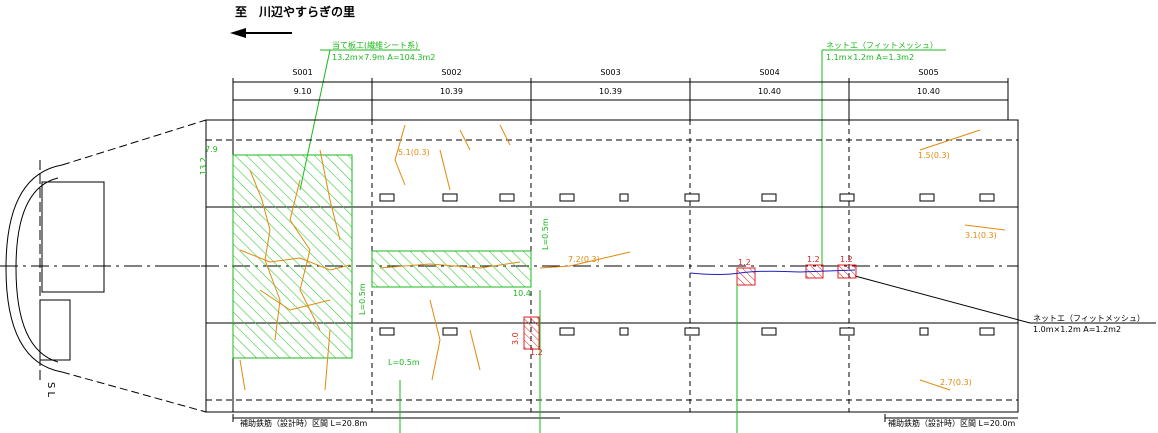  I want to click on span-id: S004, so click(769, 72).